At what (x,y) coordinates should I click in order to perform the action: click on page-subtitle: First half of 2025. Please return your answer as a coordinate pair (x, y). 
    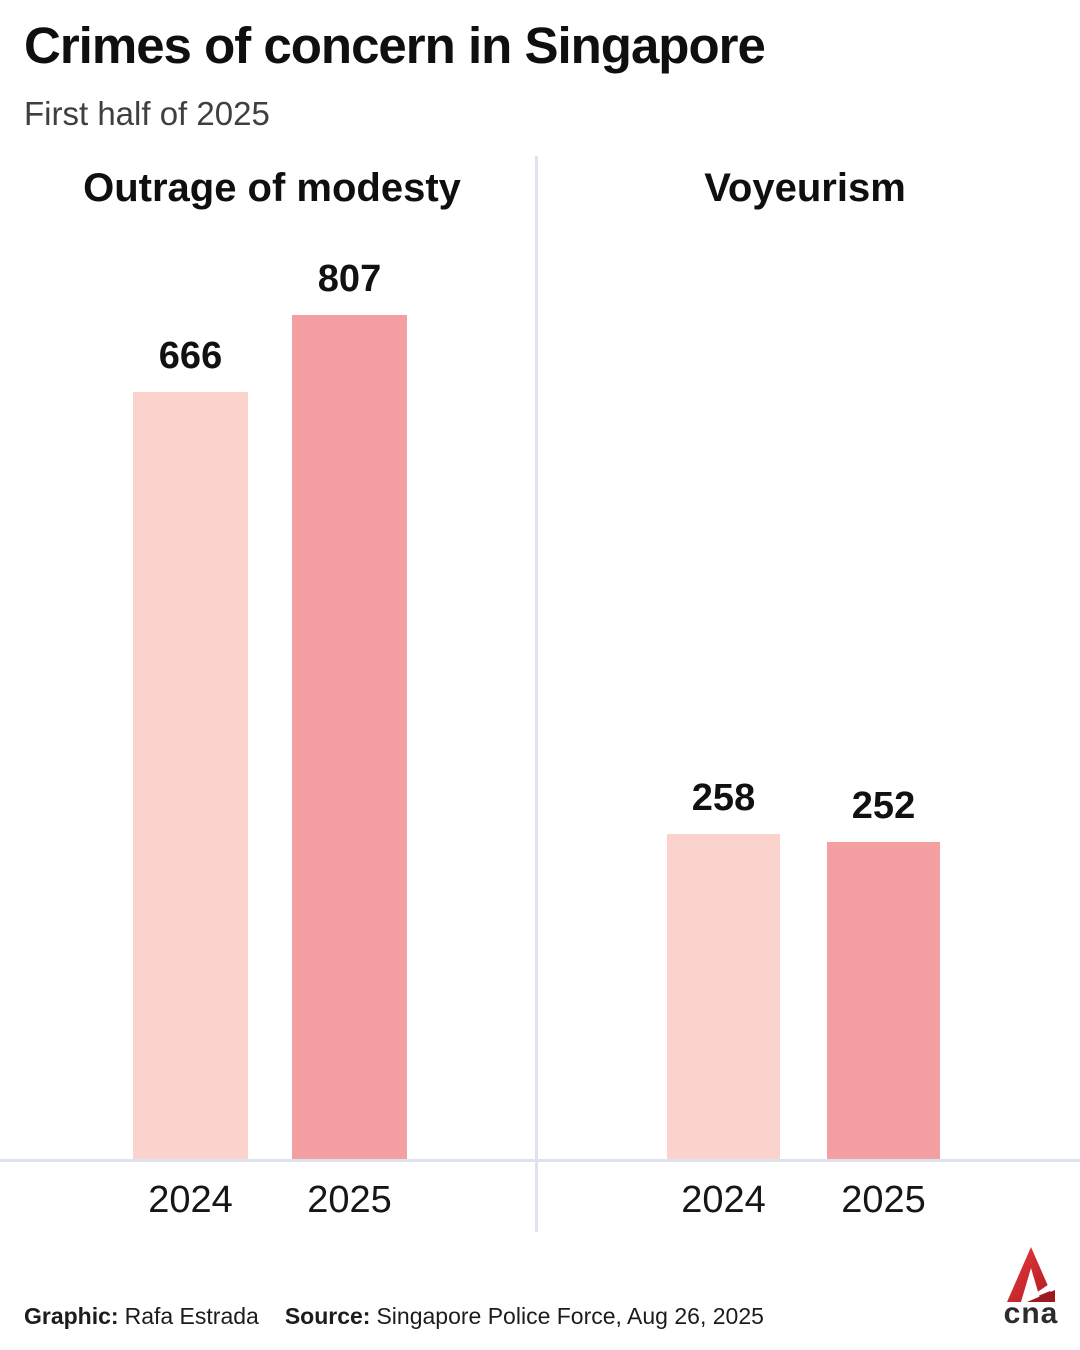
    Looking at the image, I should click on (147, 113).